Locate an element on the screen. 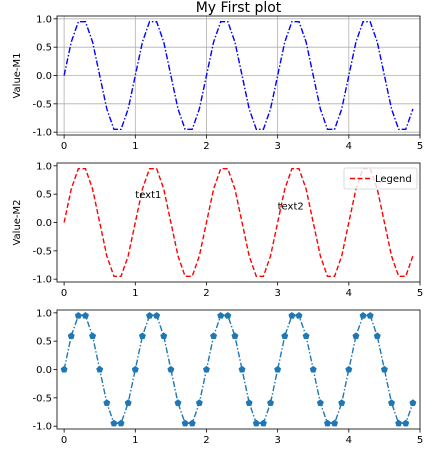 This screenshot has width=437, height=455. chart-title: My First plot is located at coordinates (239, 8).